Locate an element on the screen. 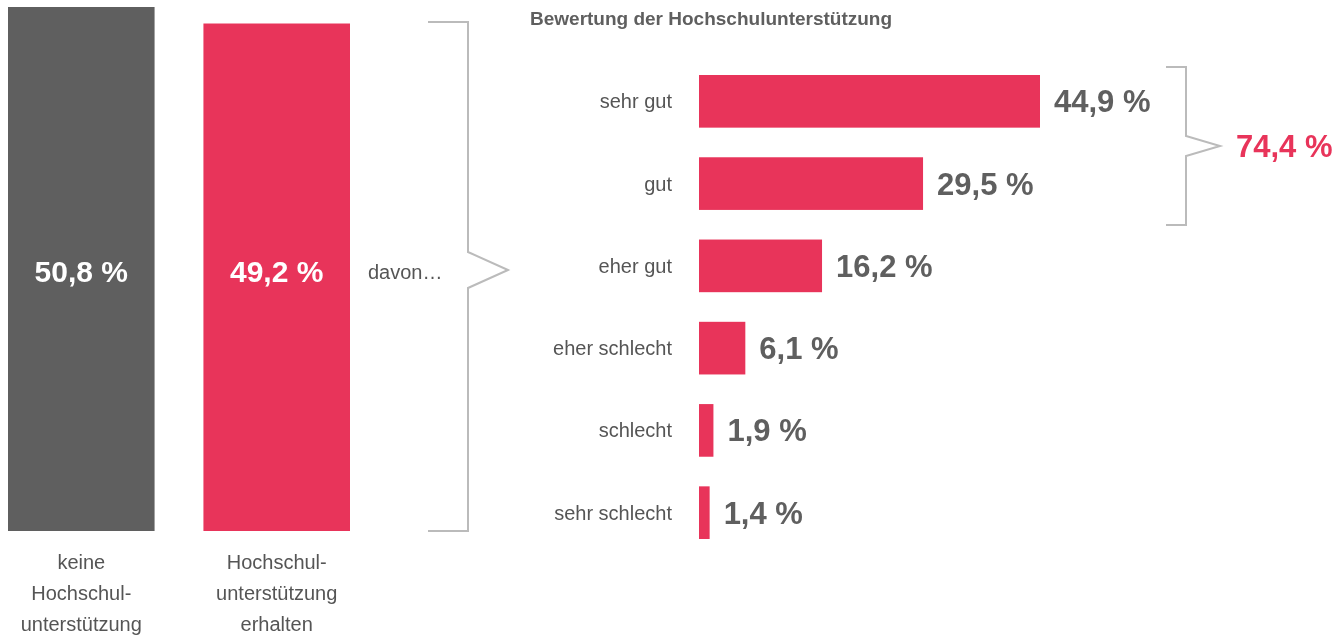 This screenshot has width=1339, height=635. y-tick-label: eher gut is located at coordinates (635, 265).